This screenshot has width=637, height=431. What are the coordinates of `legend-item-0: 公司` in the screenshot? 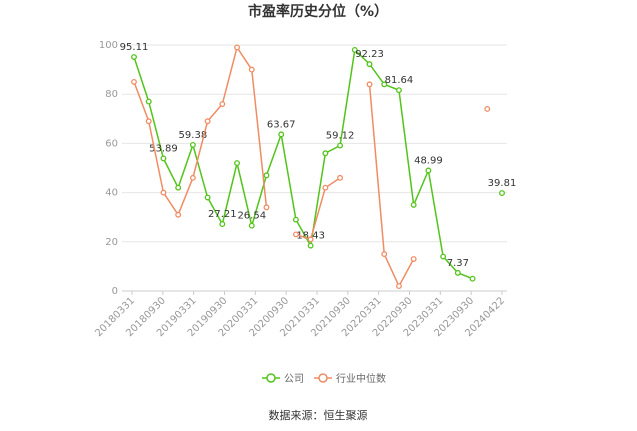 It's located at (283, 379).